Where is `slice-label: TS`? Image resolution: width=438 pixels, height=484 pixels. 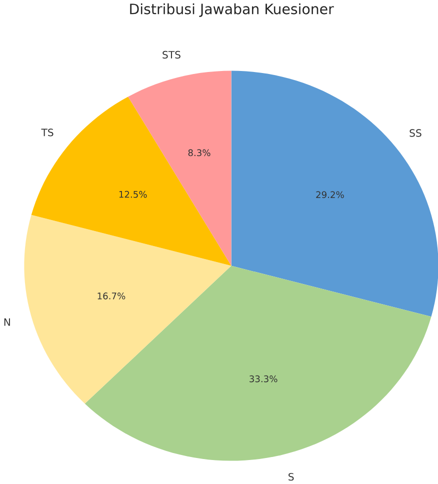
slice-label: TS is located at coordinates (47, 132).